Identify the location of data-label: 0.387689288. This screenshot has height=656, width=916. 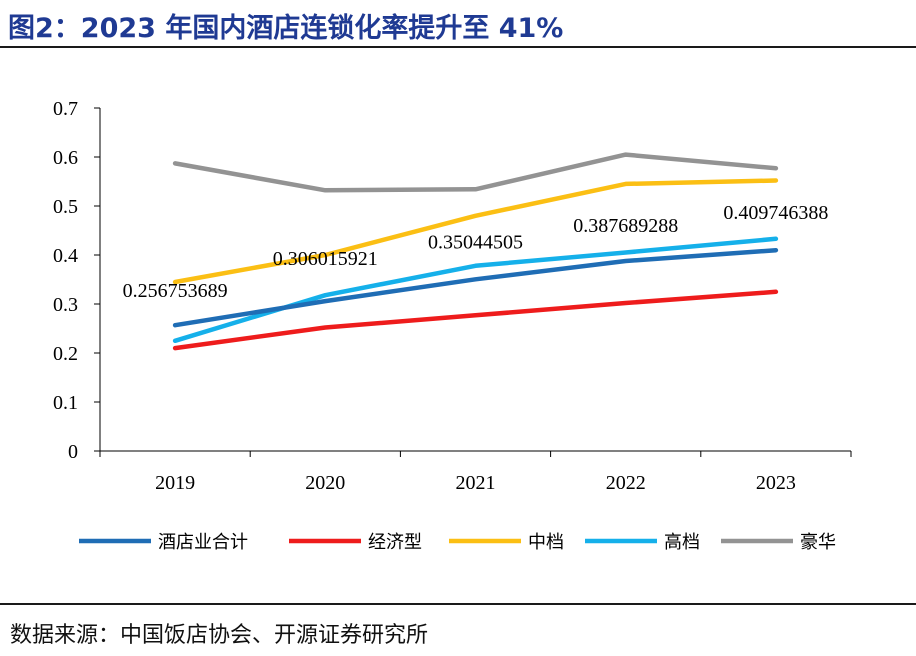
(625, 226).